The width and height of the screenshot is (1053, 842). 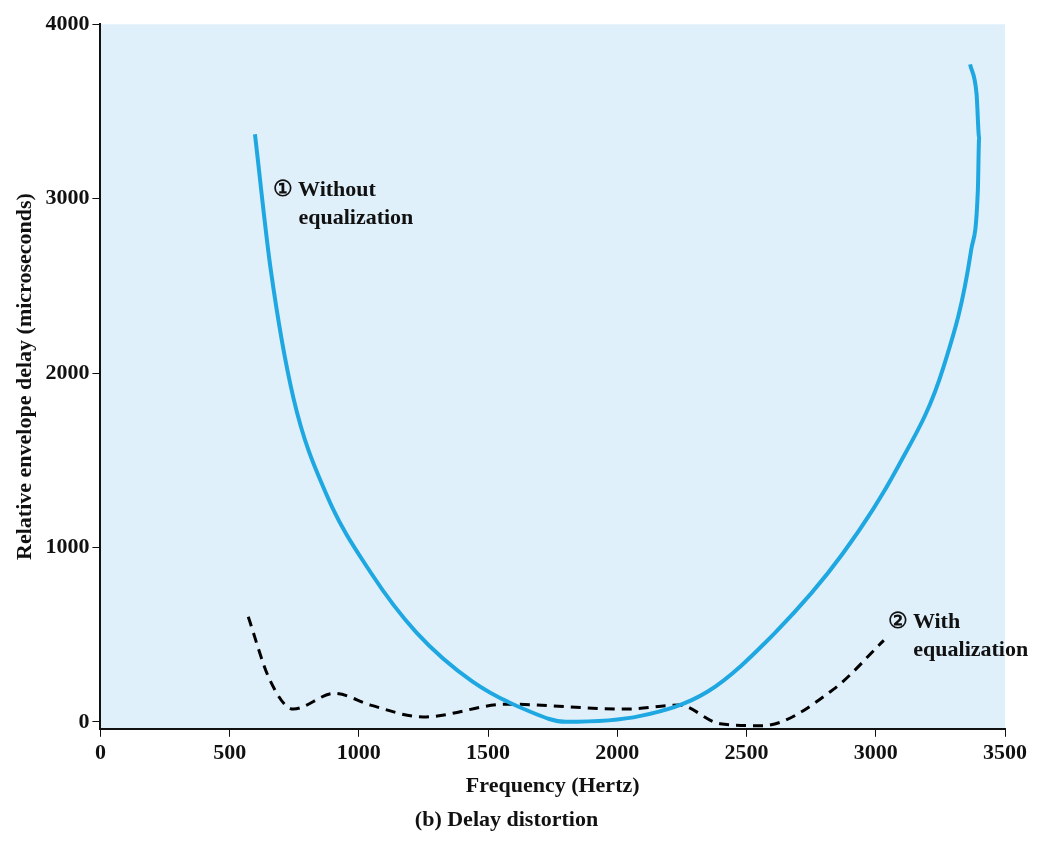 I want to click on x-tick-label: 500, so click(x=230, y=751).